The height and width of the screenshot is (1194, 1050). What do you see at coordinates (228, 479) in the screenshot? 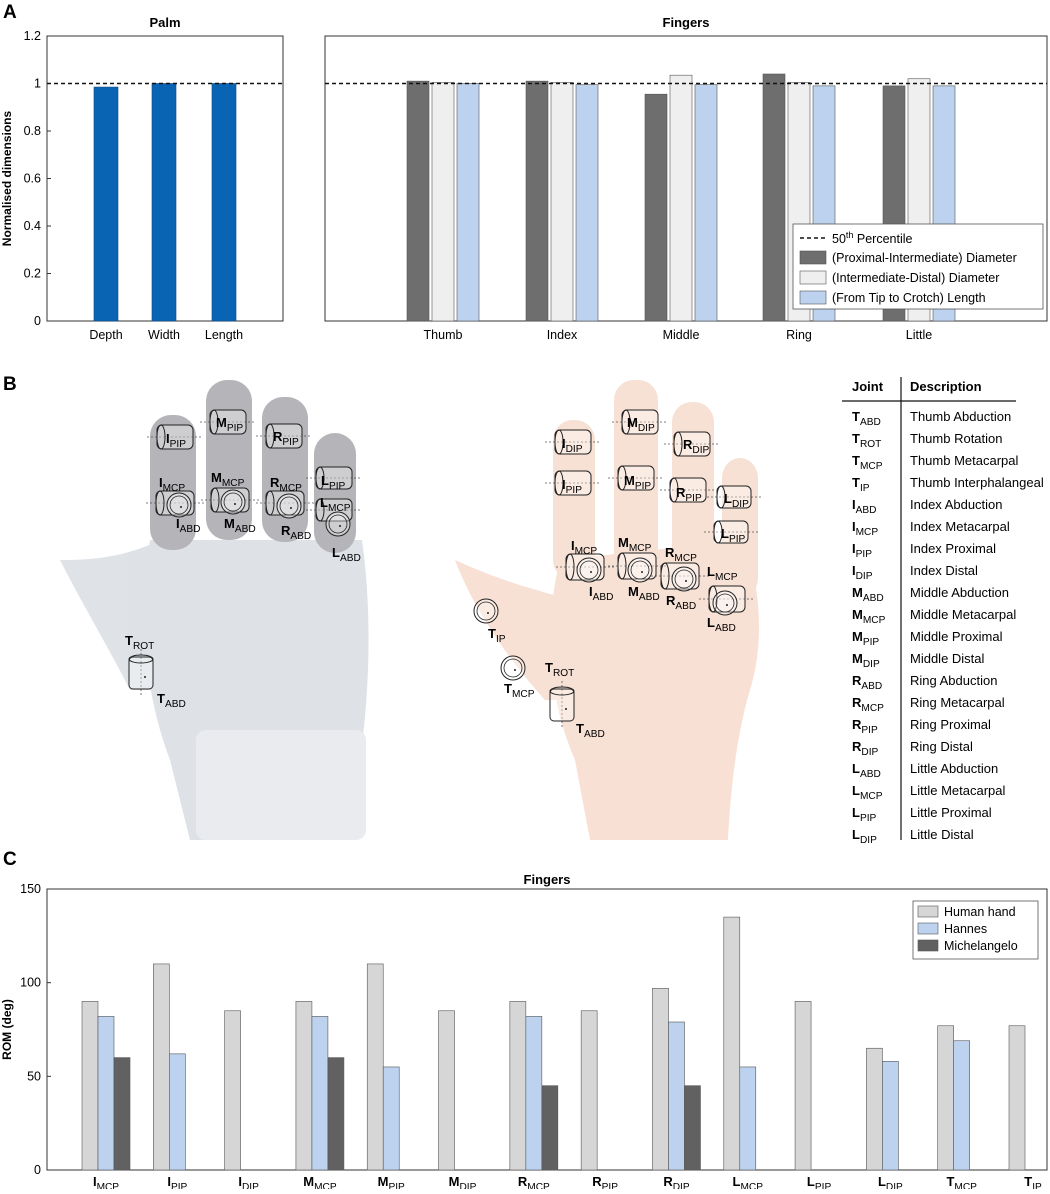
I see `left-joint-label: MMCP` at bounding box center [228, 479].